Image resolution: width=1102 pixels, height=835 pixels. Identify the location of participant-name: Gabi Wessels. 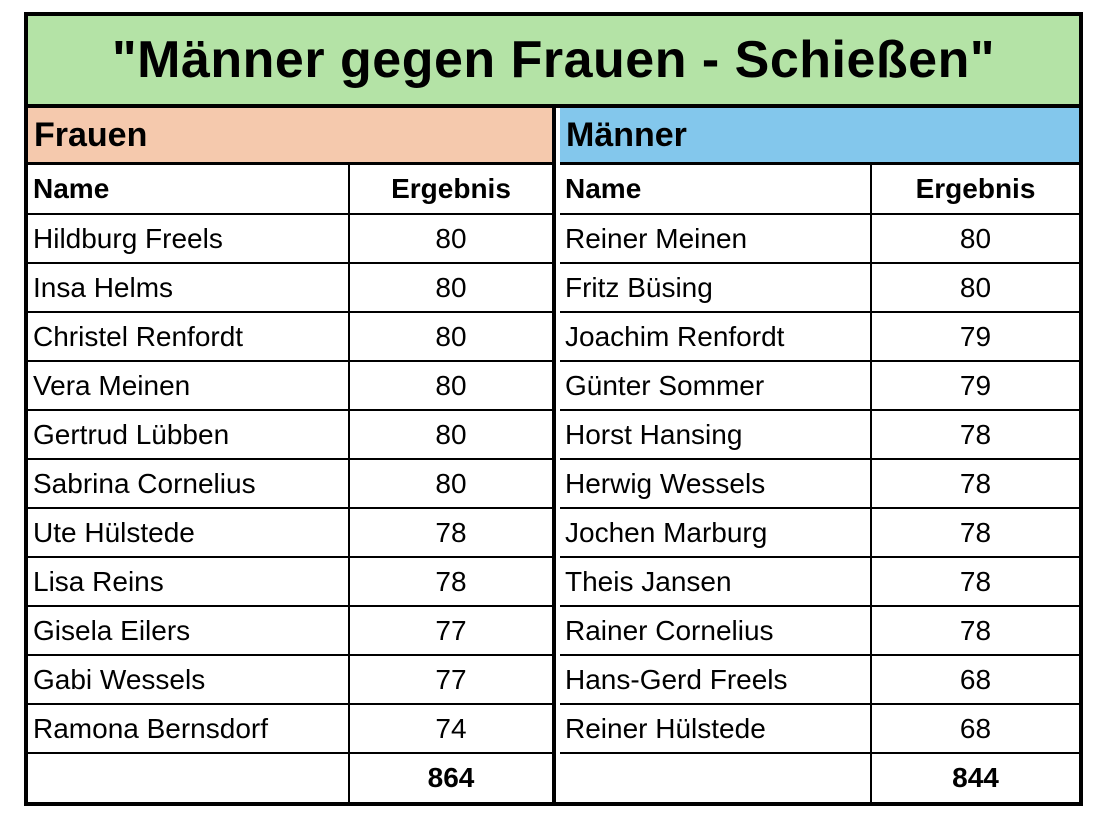
(189, 680).